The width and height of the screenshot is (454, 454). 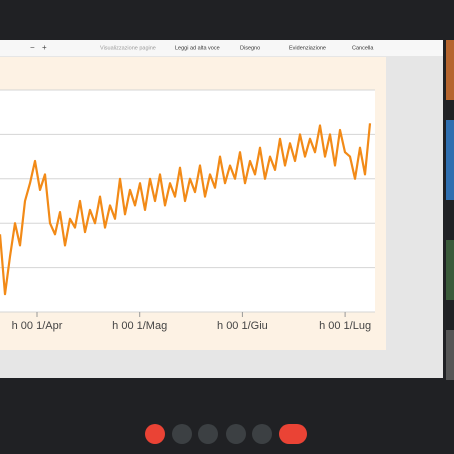 What do you see at coordinates (221, 48) in the screenshot?
I see `toolbar` at bounding box center [221, 48].